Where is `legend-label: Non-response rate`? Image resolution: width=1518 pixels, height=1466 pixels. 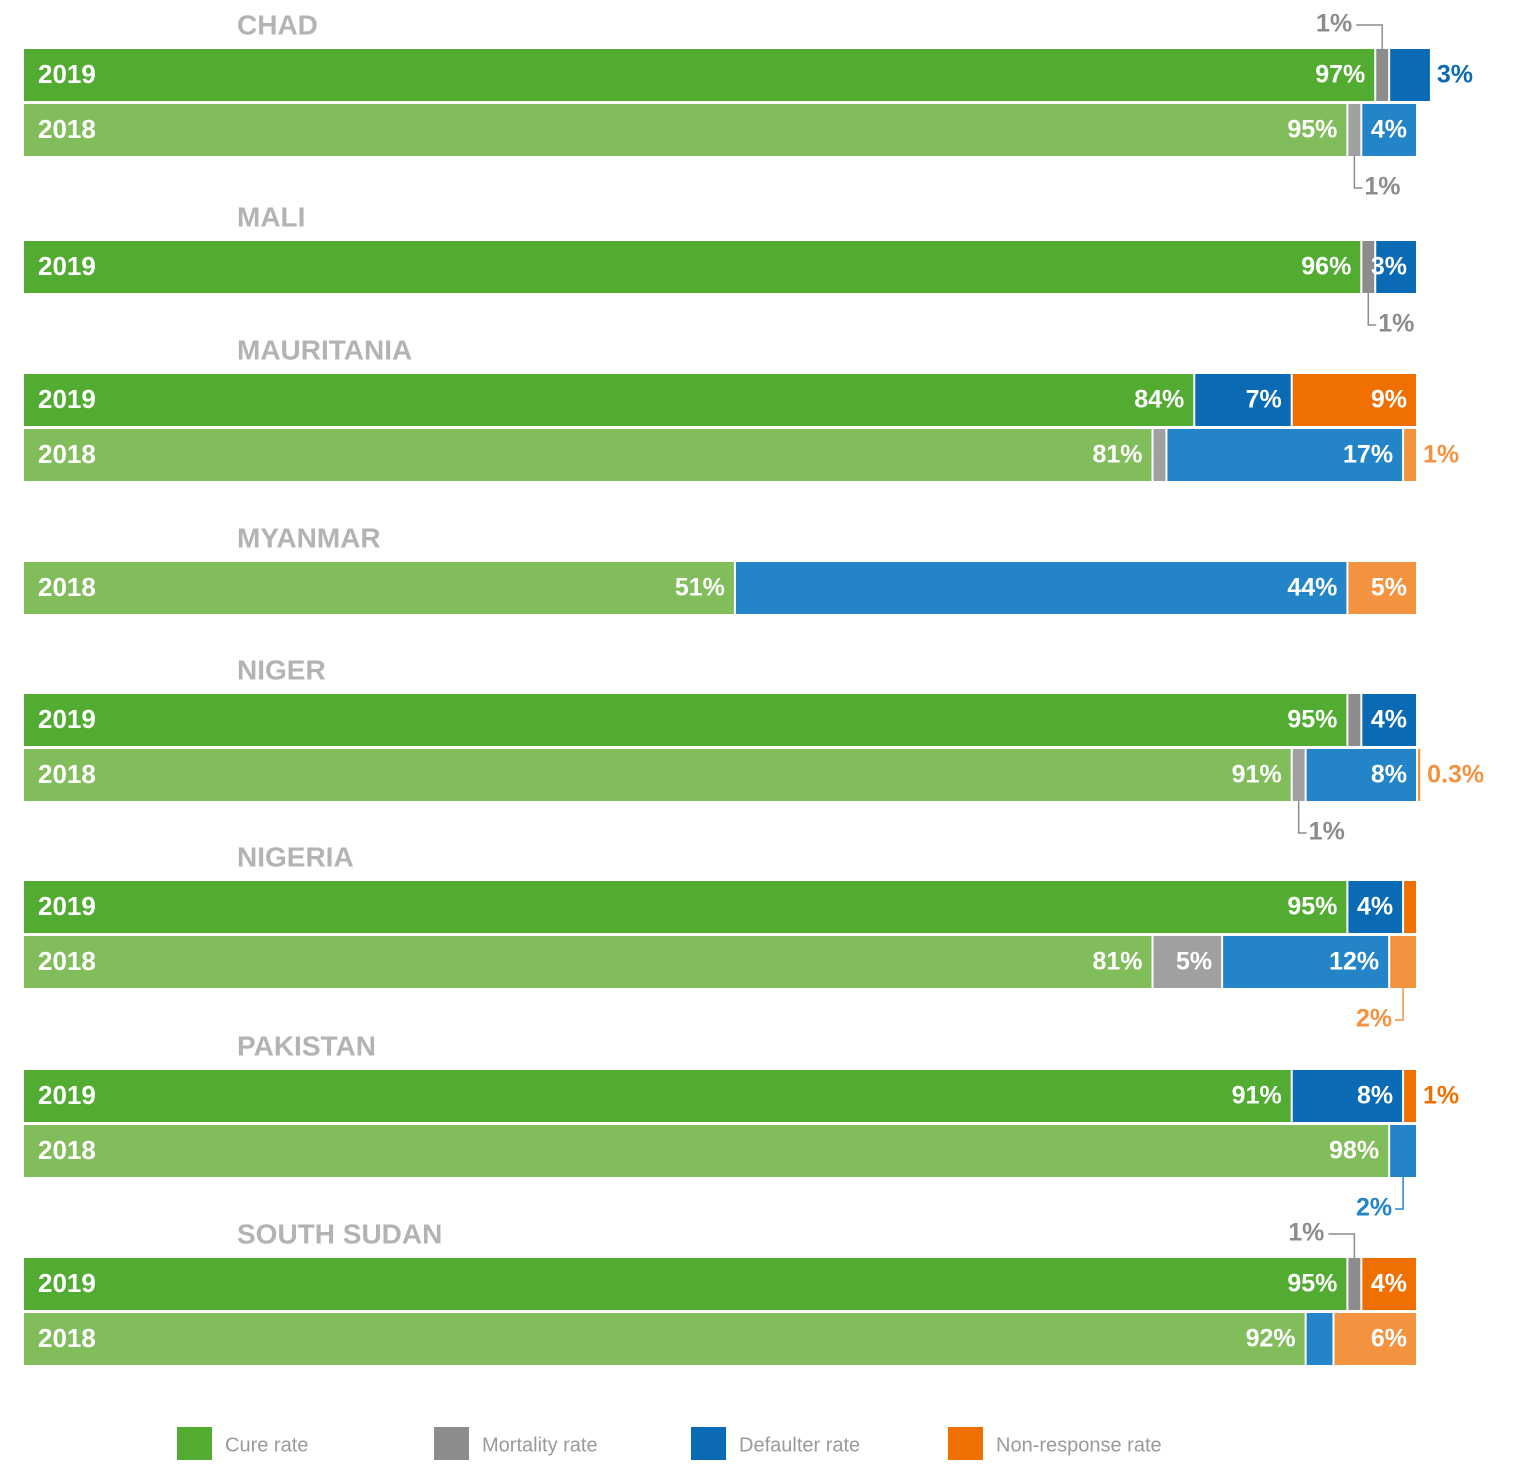
legend-label: Non-response rate is located at coordinates (1079, 1445).